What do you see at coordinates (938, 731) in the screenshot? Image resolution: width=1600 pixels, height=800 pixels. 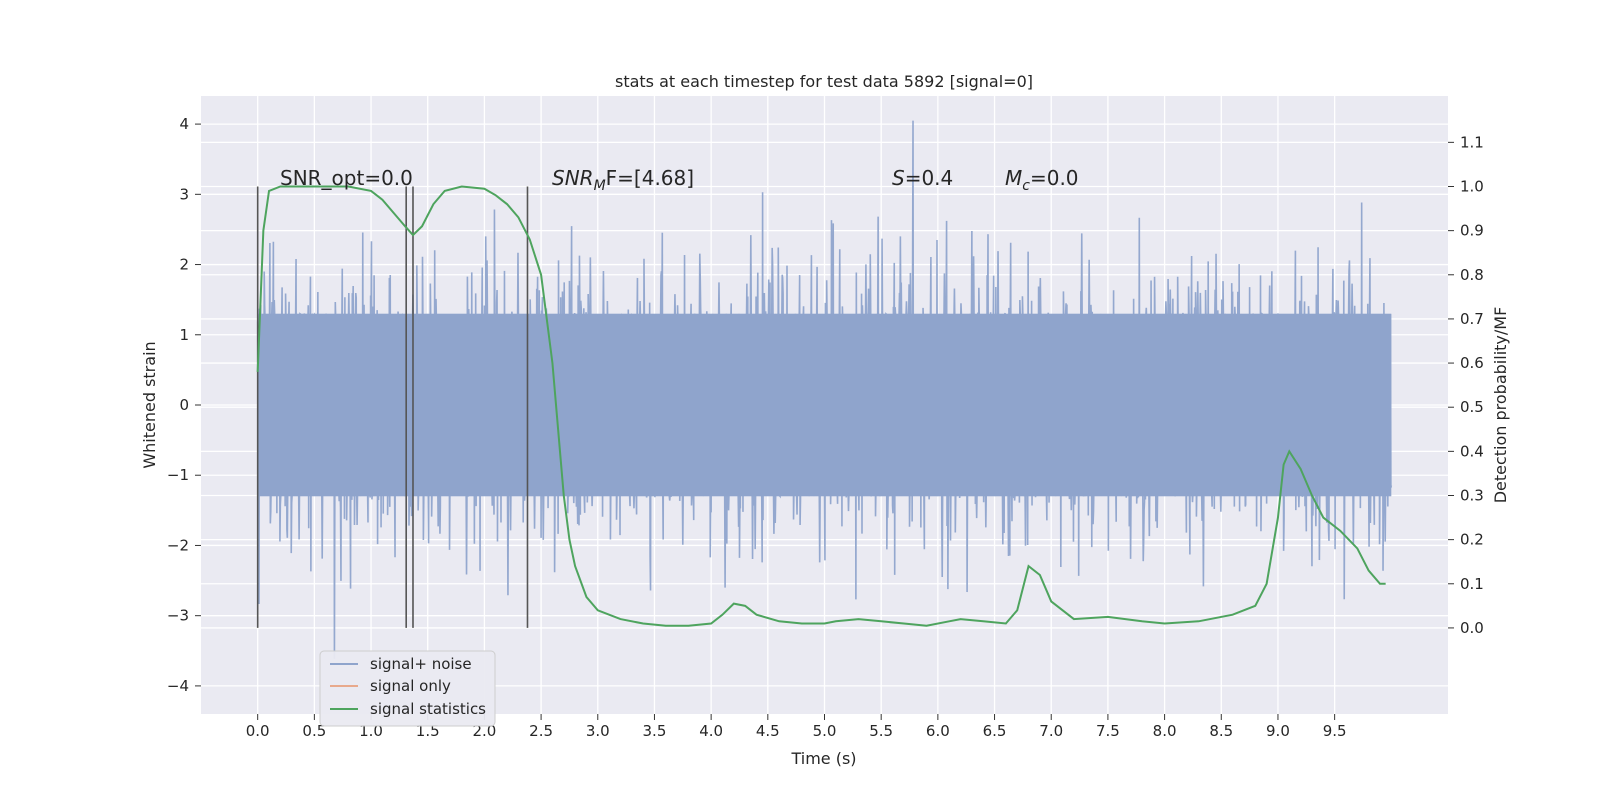 I see `x-tick-label: 6.0` at bounding box center [938, 731].